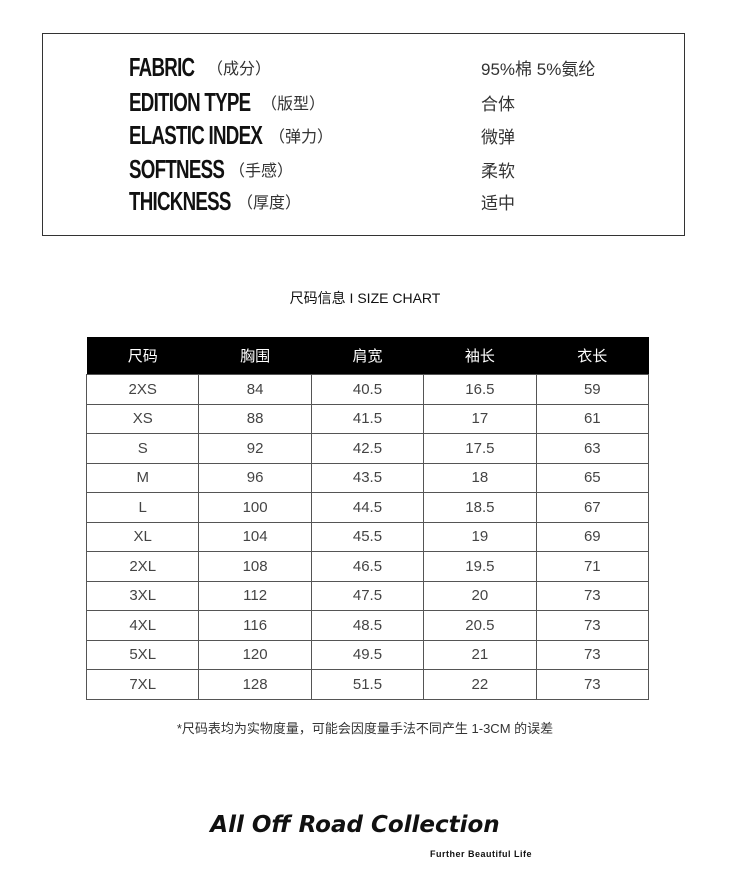 The image size is (730, 889). What do you see at coordinates (592, 418) in the screenshot?
I see `table-cell: 61` at bounding box center [592, 418].